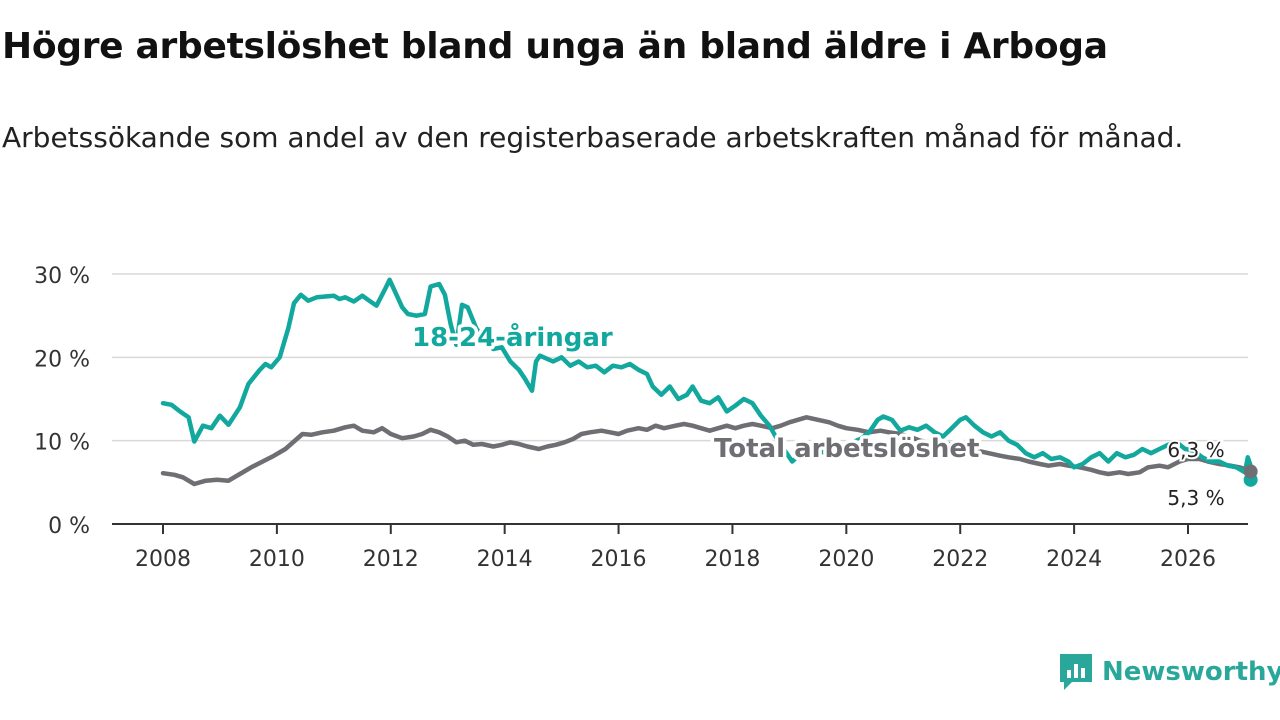 This screenshot has height=720, width=1280. I want to click on end-label-youth: 5,3 %, so click(1195, 498).